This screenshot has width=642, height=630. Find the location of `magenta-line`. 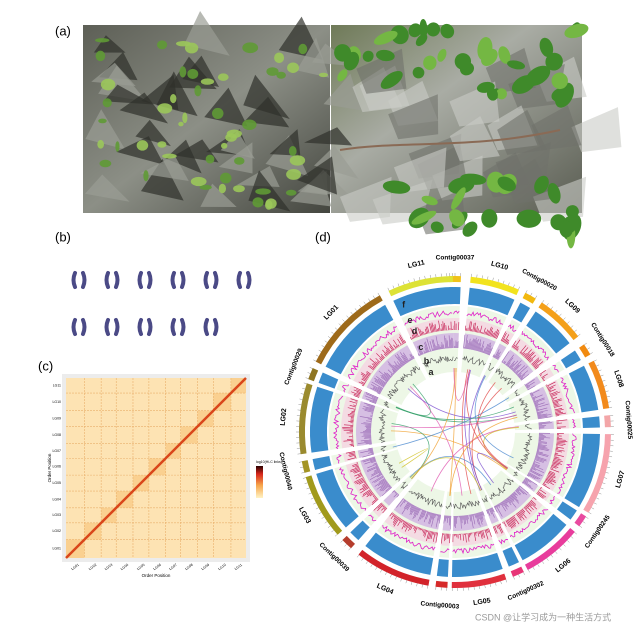

magenta-line is located at coordinates (512, 328).